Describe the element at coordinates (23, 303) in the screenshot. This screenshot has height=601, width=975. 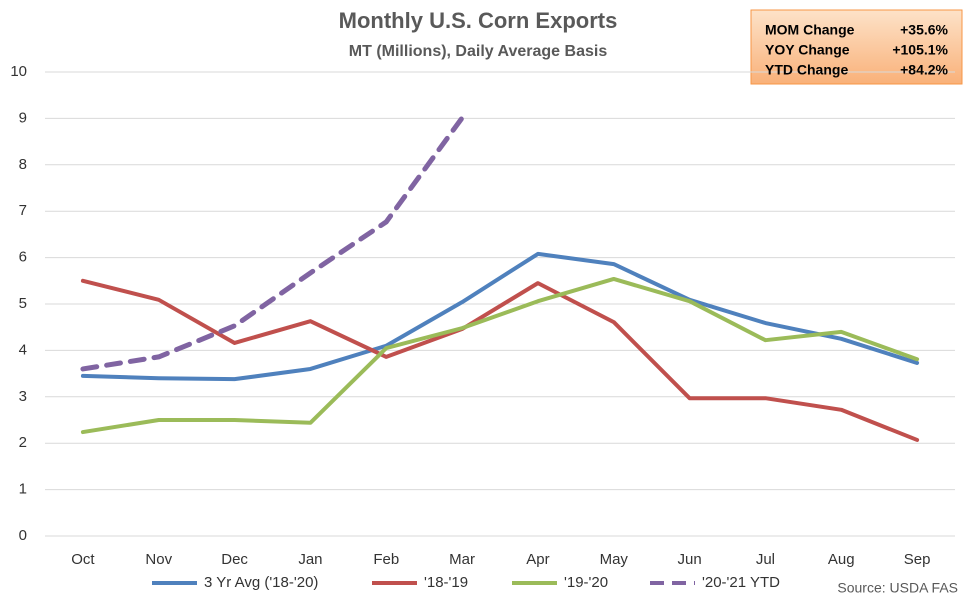
I see `y-tick-label: 5` at that location.